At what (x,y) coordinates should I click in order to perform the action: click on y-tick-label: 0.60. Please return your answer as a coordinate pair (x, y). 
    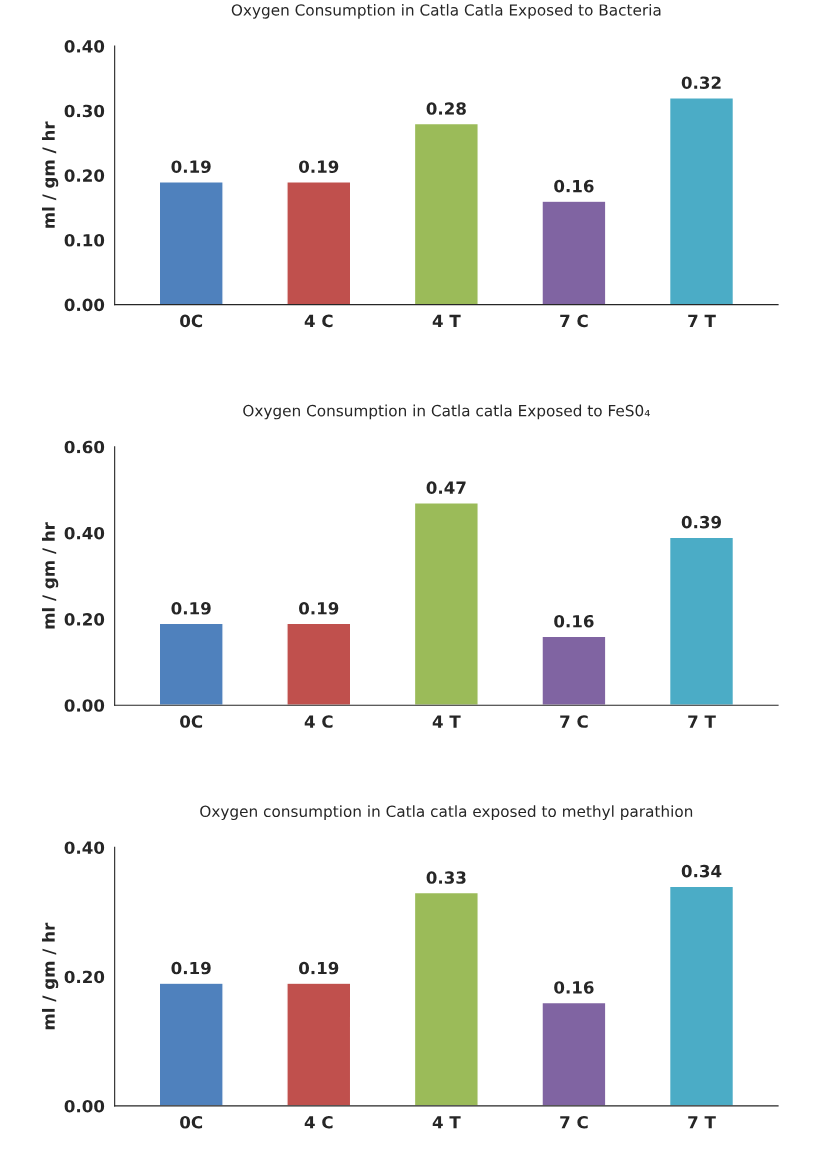
    Looking at the image, I should click on (84, 447).